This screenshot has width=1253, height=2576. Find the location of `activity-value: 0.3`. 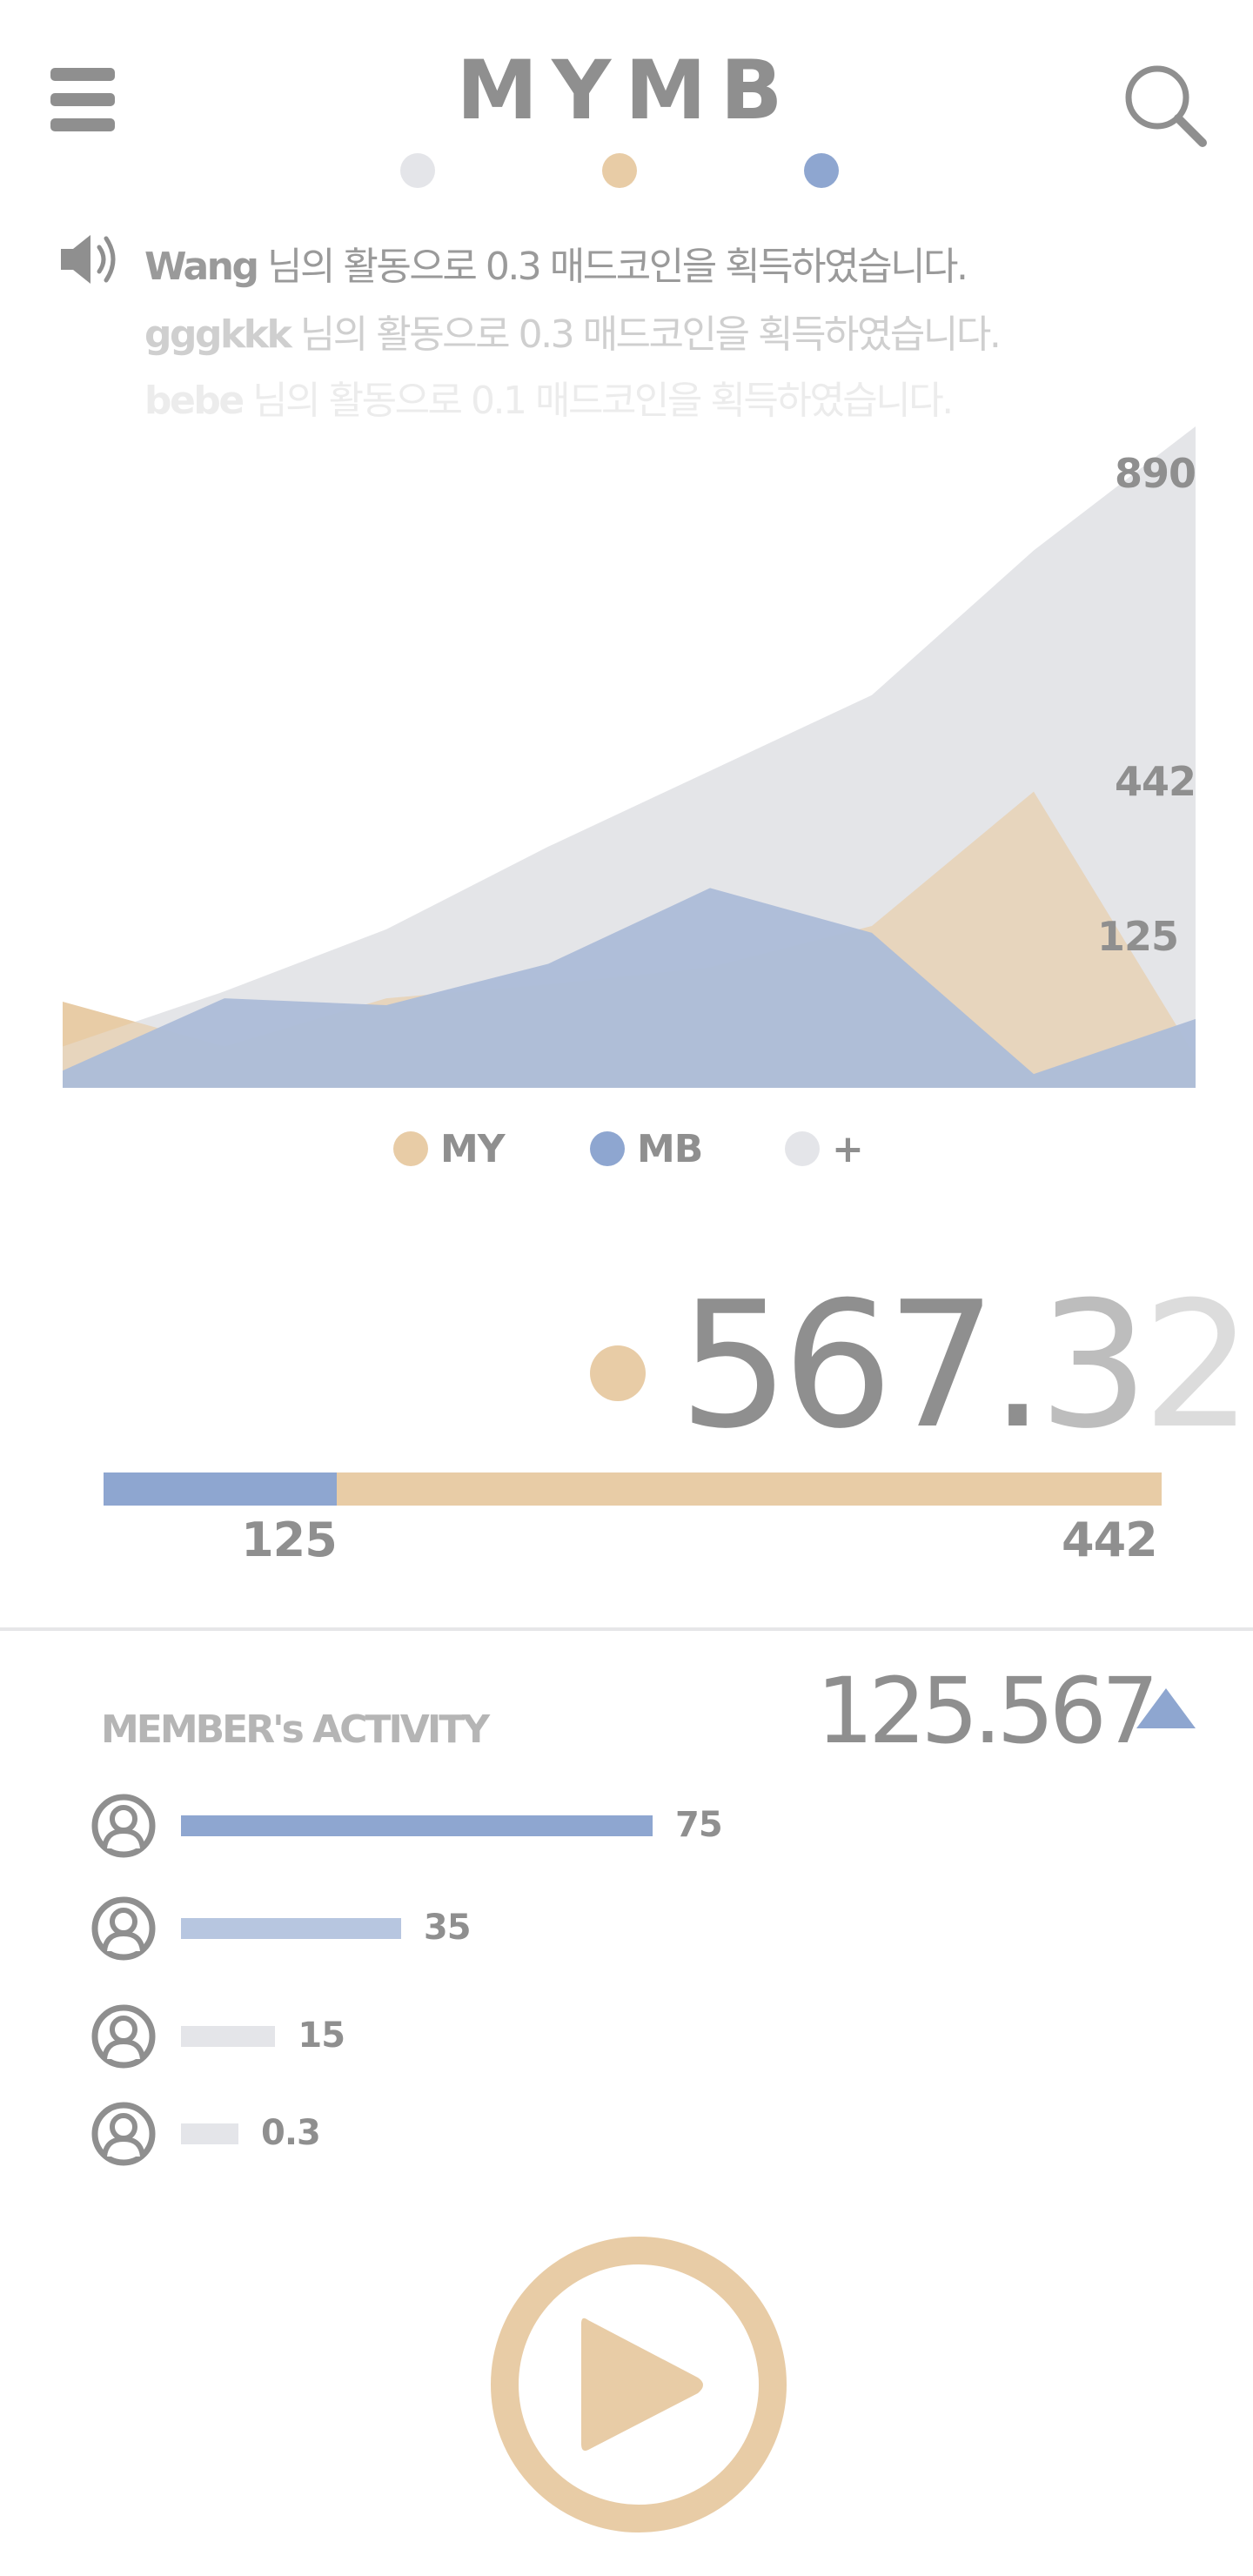

activity-value: 0.3 is located at coordinates (291, 2133).